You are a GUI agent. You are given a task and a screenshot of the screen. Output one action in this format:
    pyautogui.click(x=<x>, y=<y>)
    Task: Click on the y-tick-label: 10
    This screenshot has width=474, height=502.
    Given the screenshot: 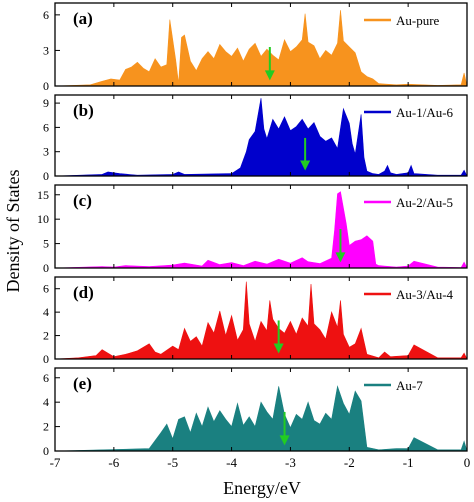 What is the action you would take?
    pyautogui.click(x=43, y=219)
    